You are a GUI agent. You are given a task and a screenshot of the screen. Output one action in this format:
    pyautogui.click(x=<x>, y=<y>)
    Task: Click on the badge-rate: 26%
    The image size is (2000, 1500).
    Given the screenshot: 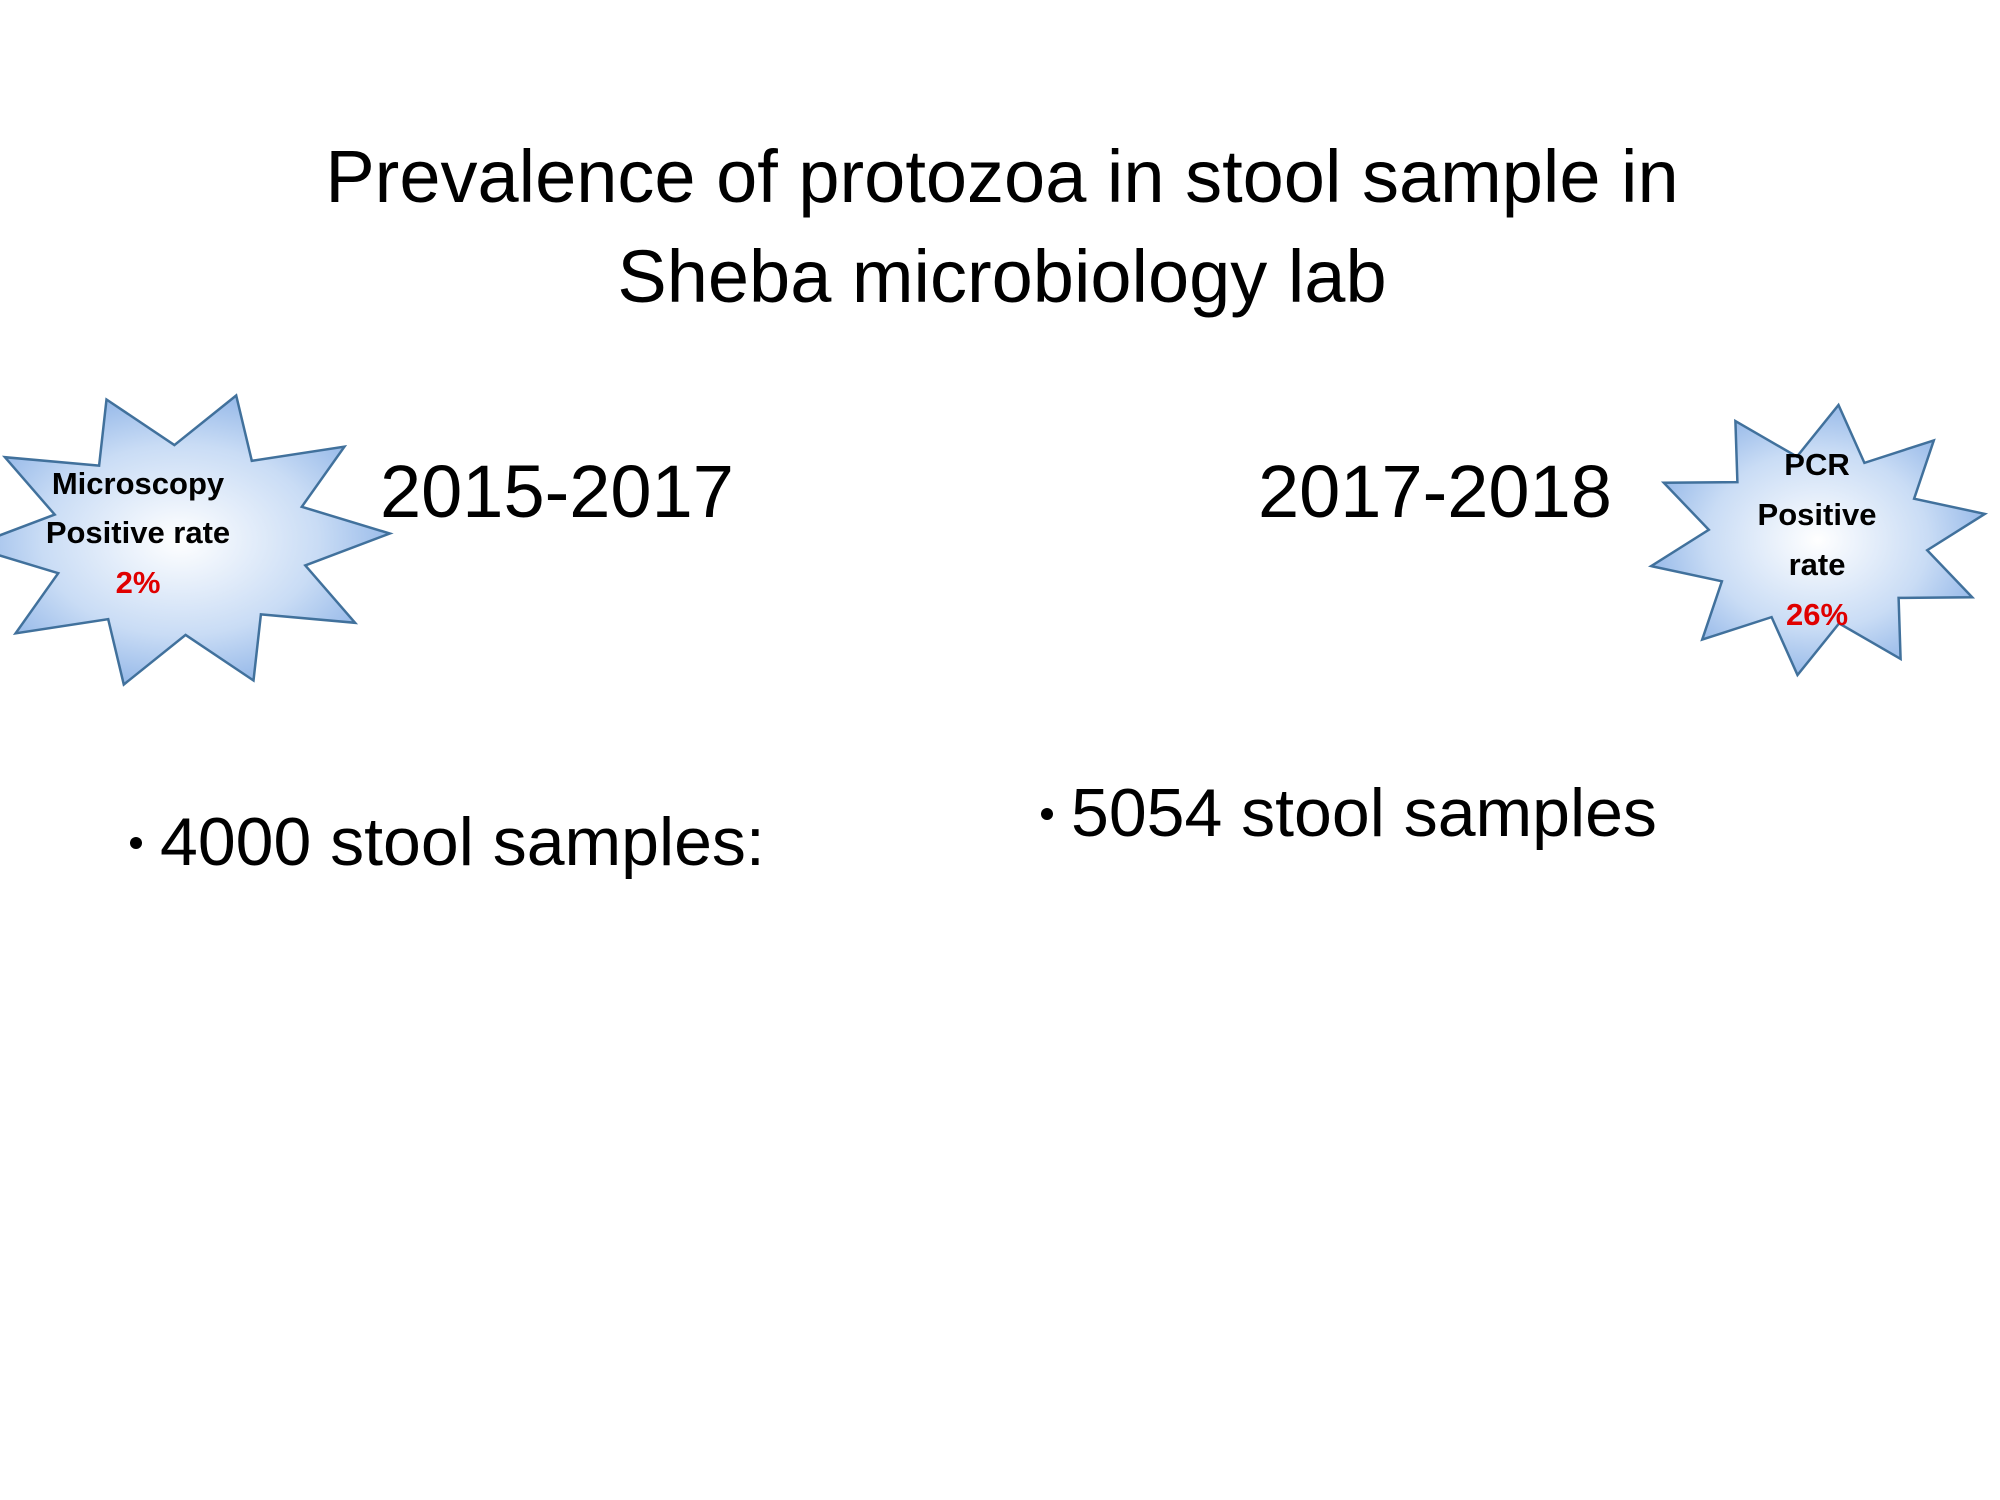 What is the action you would take?
    pyautogui.click(x=1817, y=614)
    